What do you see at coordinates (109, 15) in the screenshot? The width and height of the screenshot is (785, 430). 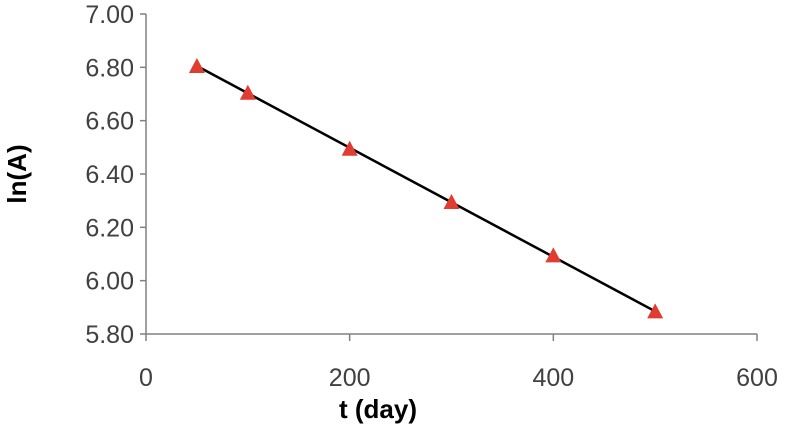 I see `y-tick-label: 7.00` at bounding box center [109, 15].